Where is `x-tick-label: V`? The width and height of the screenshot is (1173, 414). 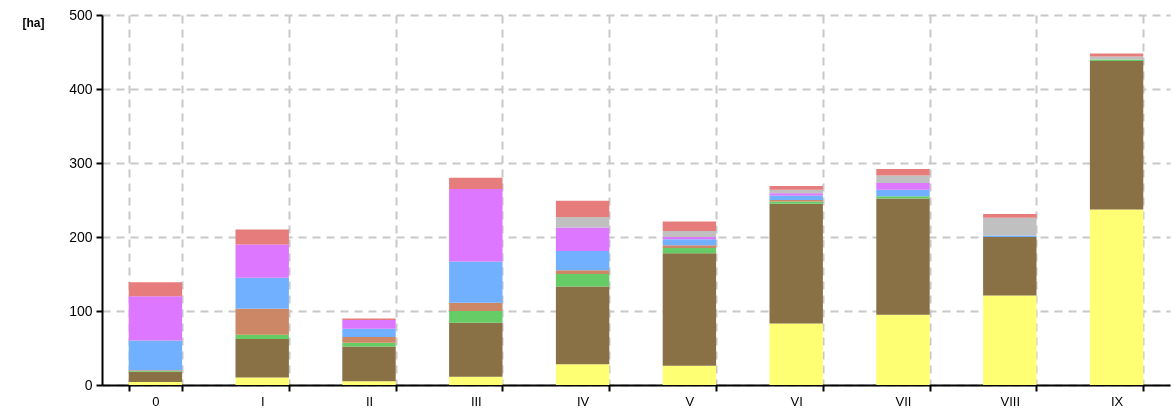
x-tick-label: V is located at coordinates (690, 401).